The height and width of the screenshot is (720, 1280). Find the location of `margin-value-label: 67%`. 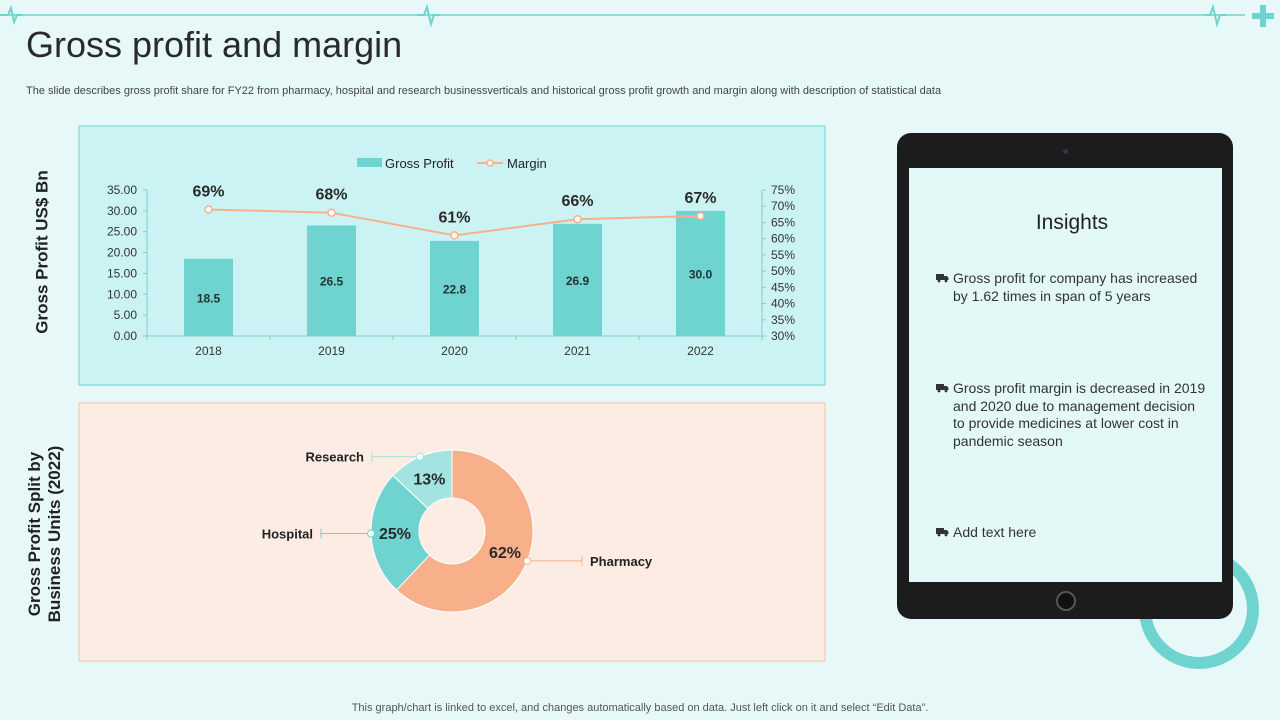

margin-value-label: 67% is located at coordinates (700, 198).